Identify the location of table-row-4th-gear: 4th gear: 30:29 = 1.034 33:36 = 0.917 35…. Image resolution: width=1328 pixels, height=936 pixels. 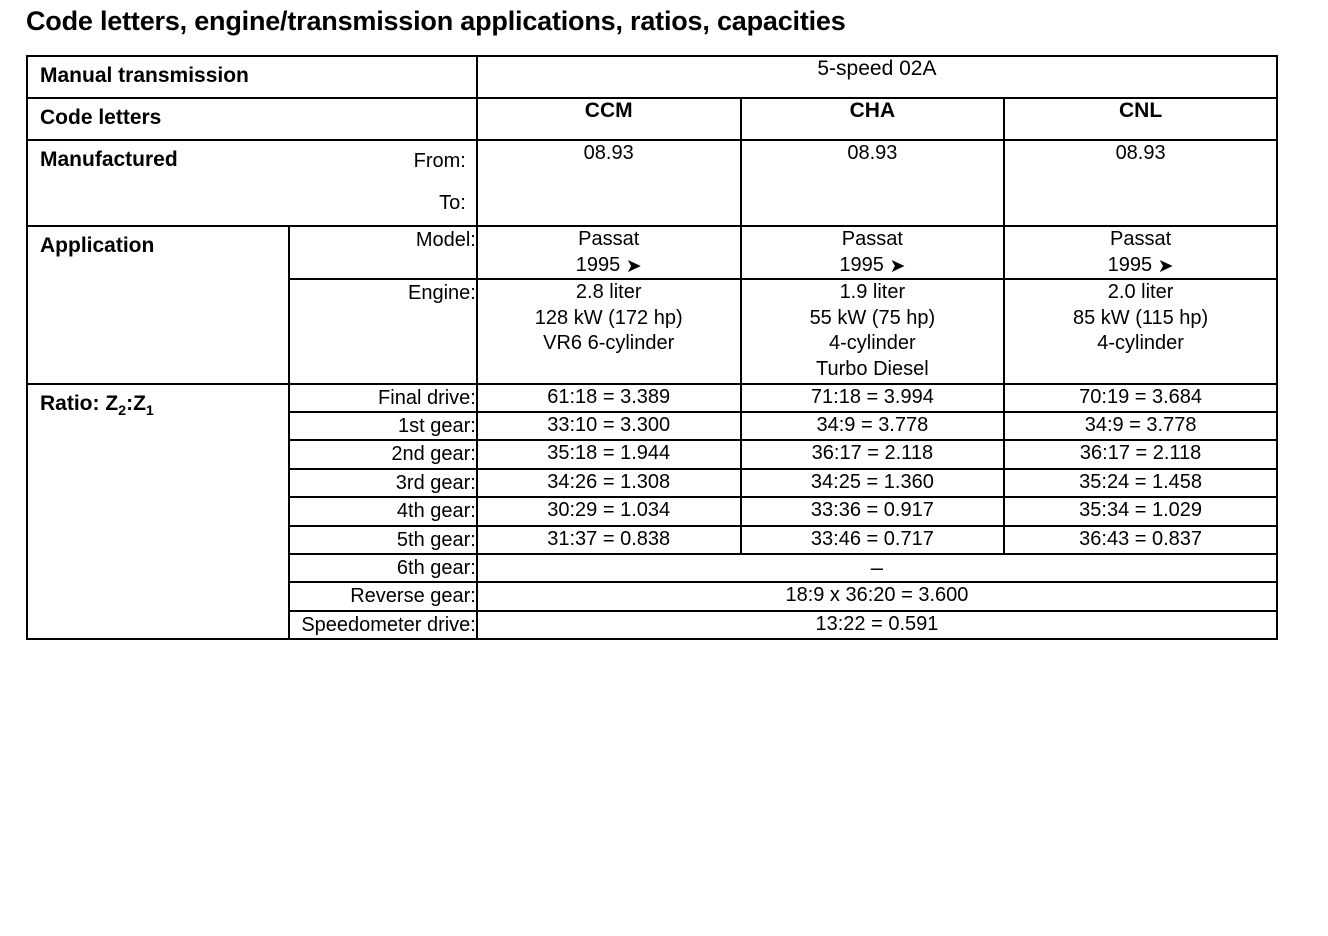
(652, 511).